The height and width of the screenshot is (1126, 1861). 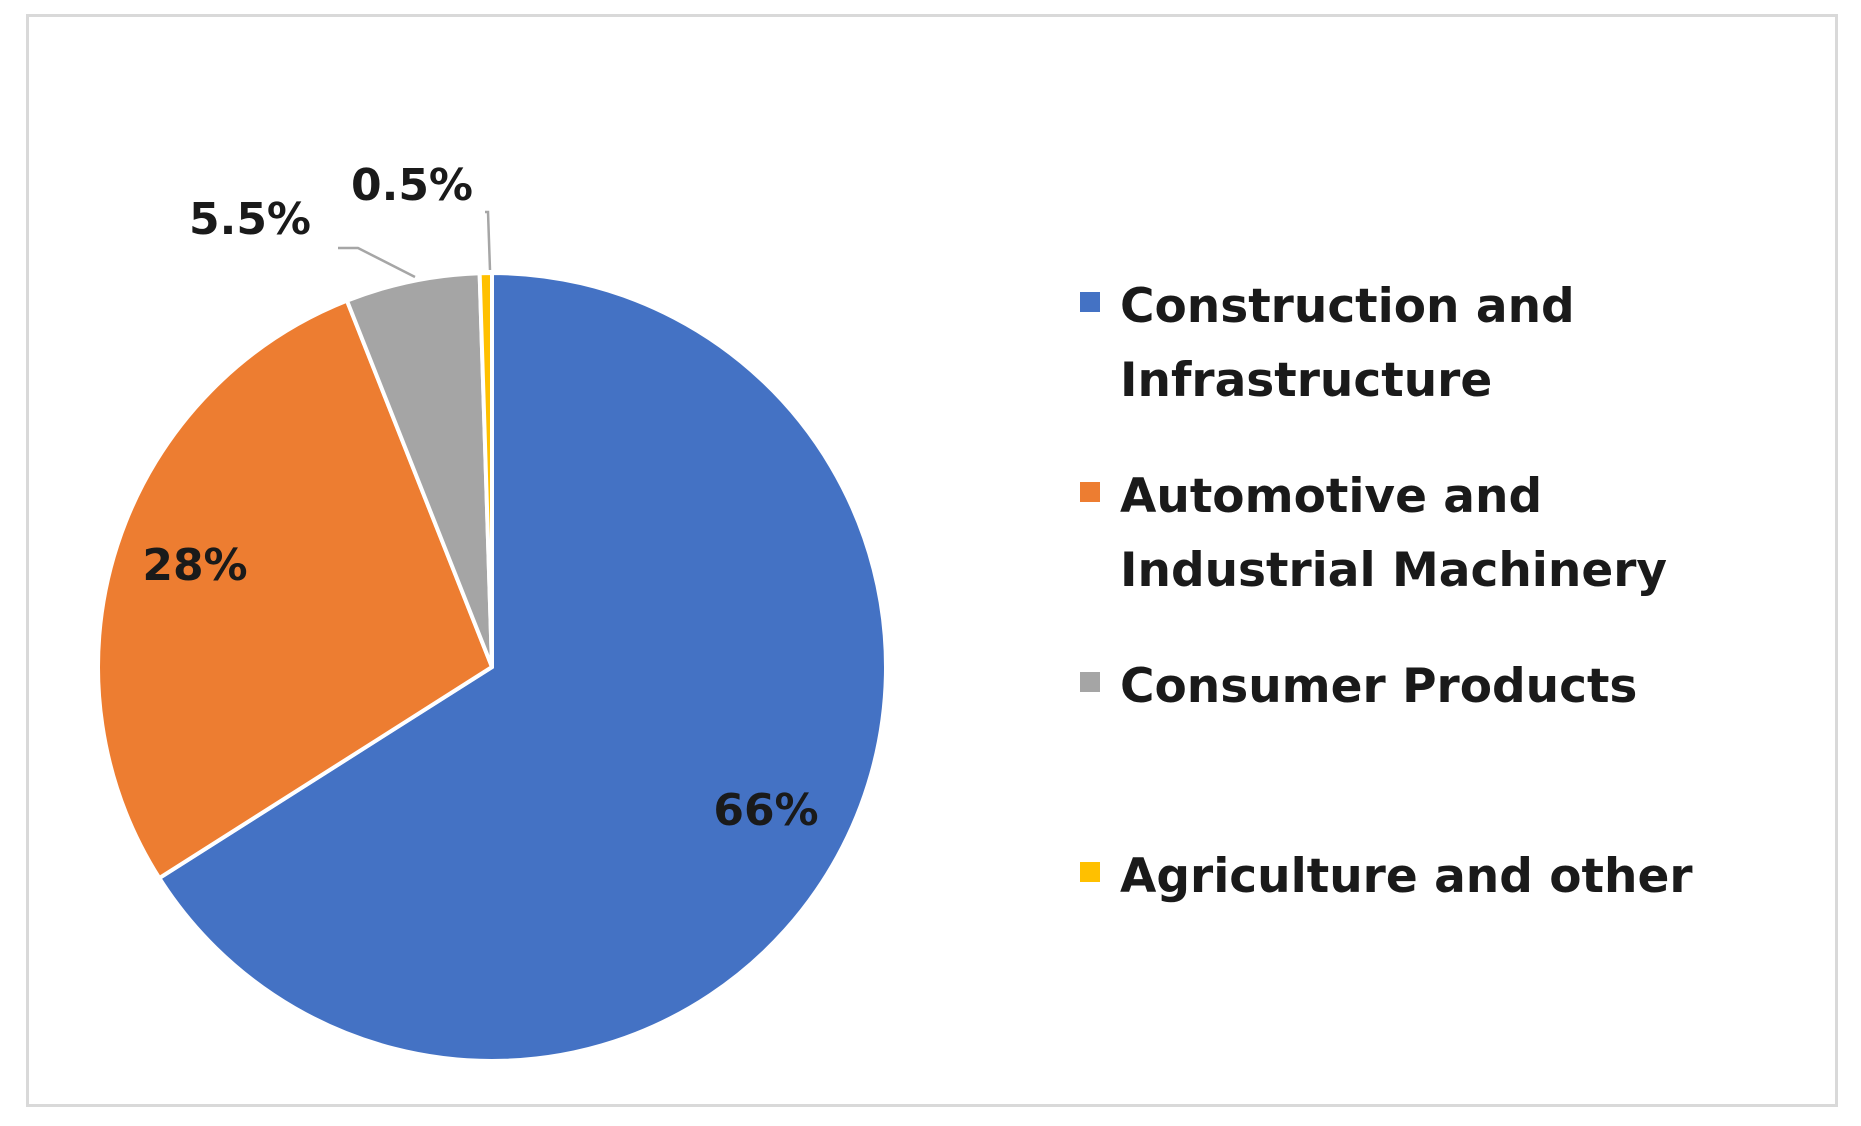 What do you see at coordinates (488, 240) in the screenshot?
I see `leader-line-agriculture` at bounding box center [488, 240].